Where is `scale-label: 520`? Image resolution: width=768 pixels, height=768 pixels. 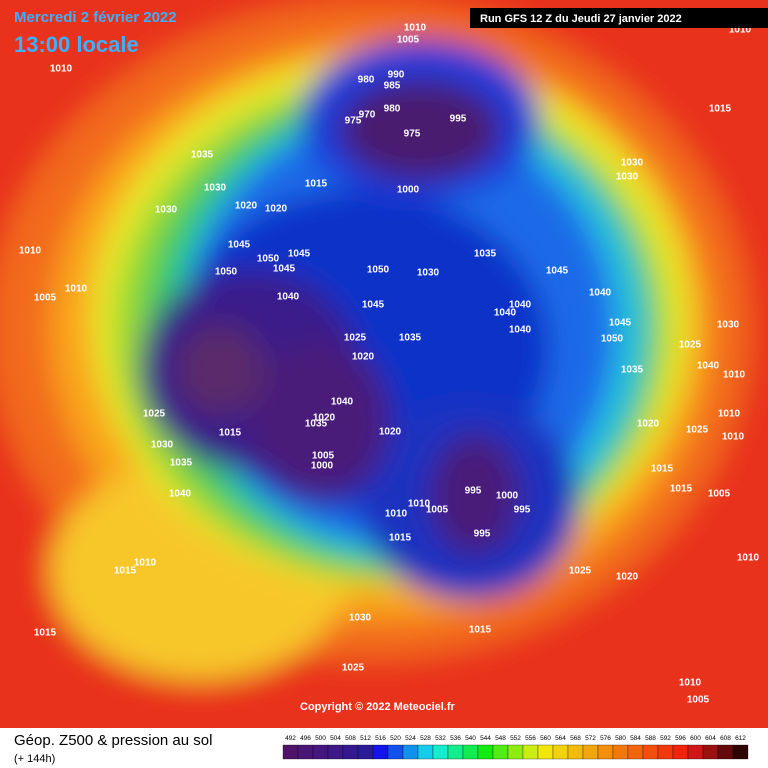 scale-label: 520 is located at coordinates (395, 738).